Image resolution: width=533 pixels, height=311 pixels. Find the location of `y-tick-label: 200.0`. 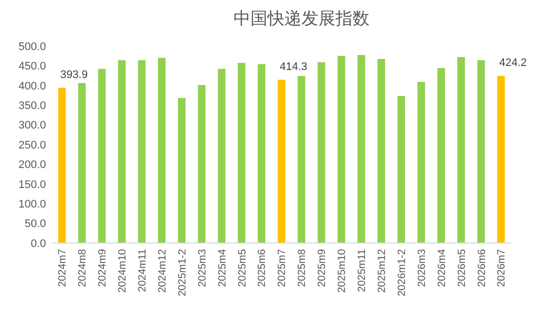

y-tick-label: 200.0 is located at coordinates (32, 165).